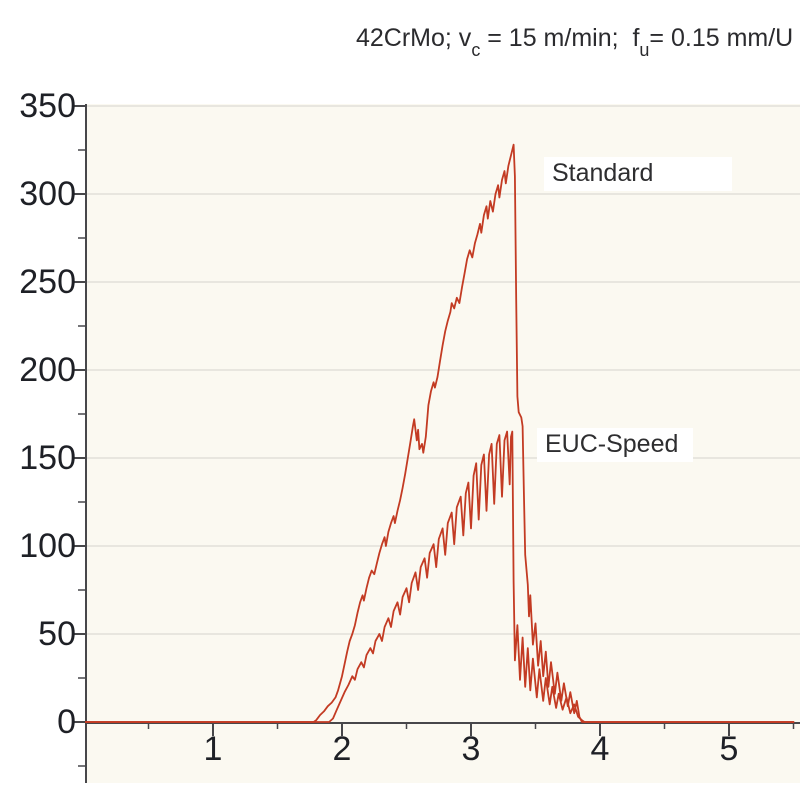 Image resolution: width=800 pixels, height=800 pixels. What do you see at coordinates (213, 749) in the screenshot?
I see `x-tick-label-1: 1` at bounding box center [213, 749].